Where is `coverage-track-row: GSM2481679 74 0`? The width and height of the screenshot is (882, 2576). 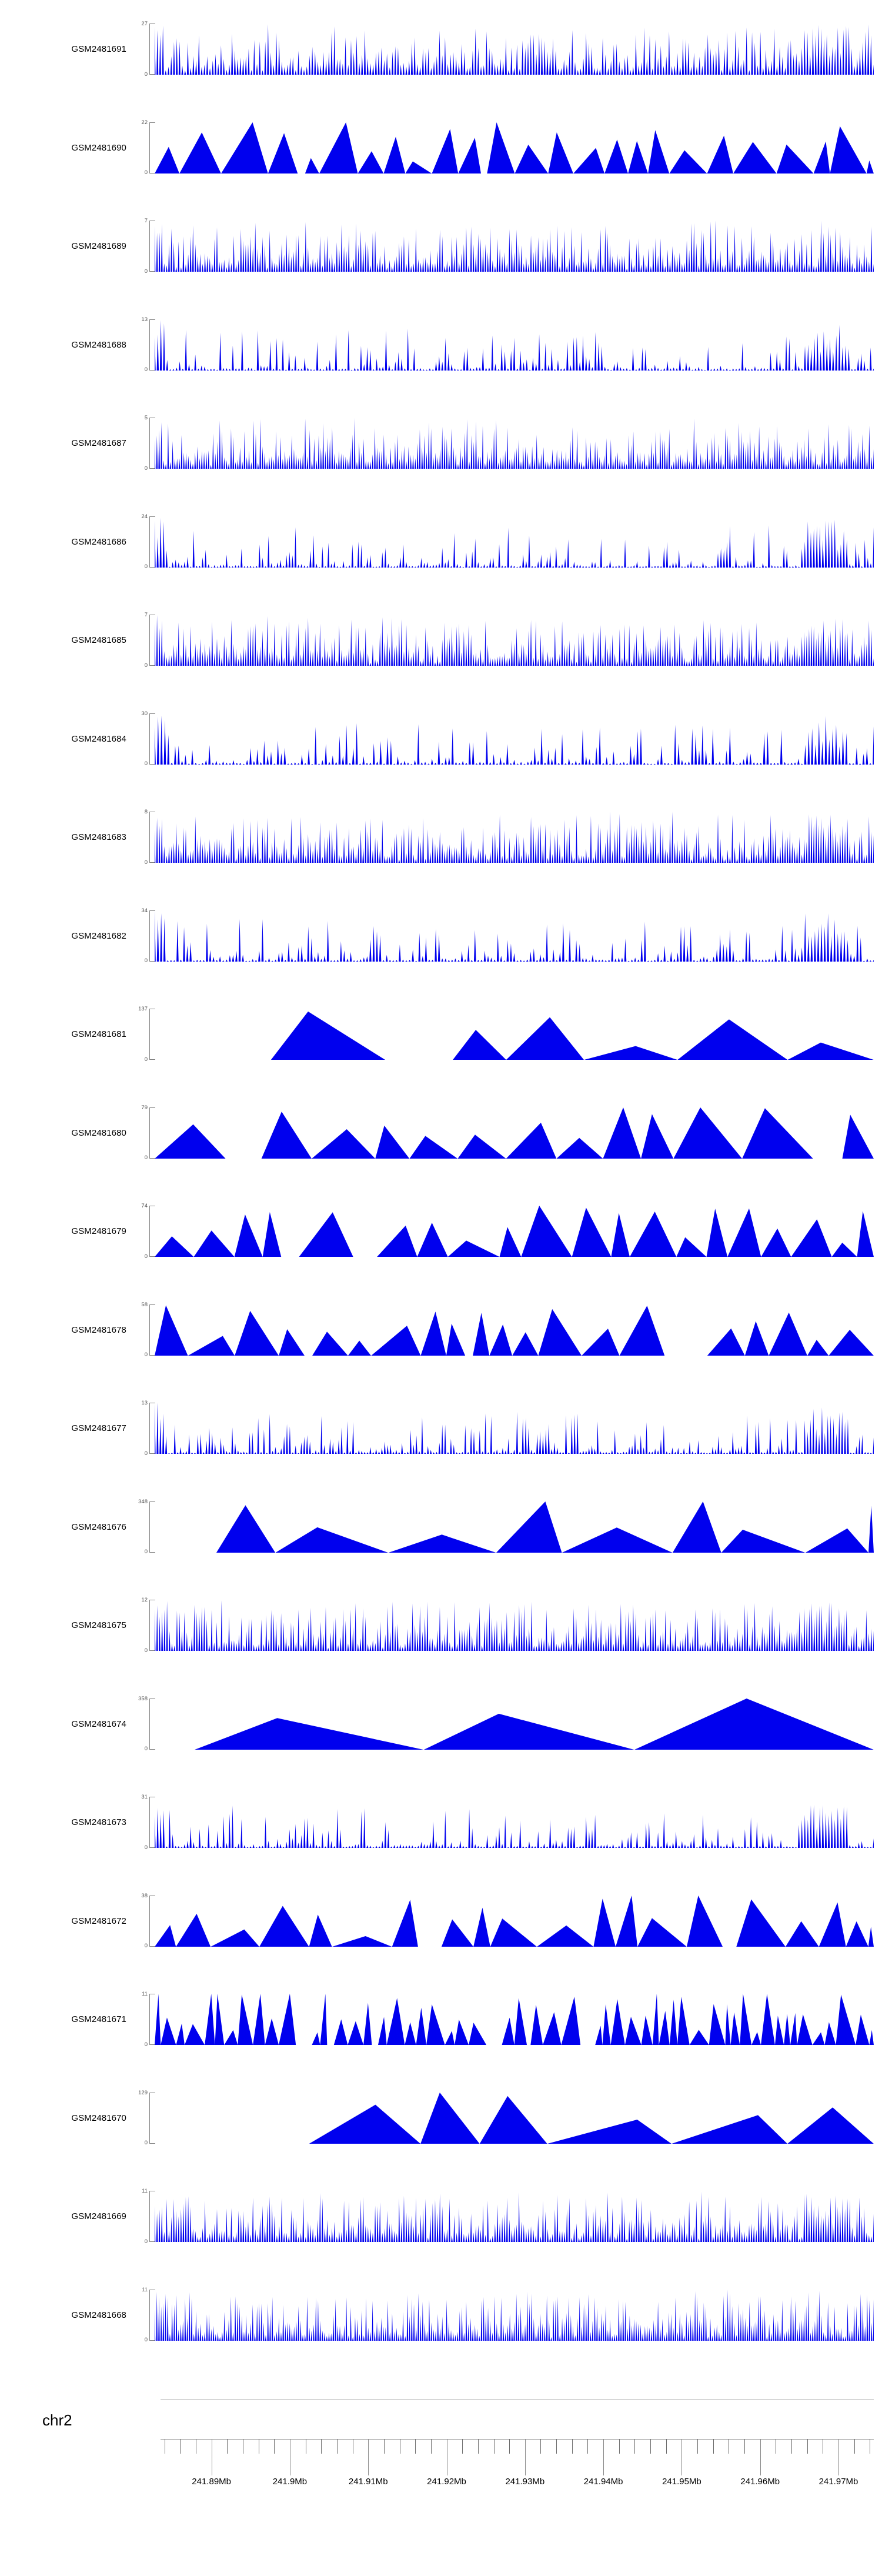
coverage-track-row: GSM2481679 74 0 is located at coordinates (441, 1231).